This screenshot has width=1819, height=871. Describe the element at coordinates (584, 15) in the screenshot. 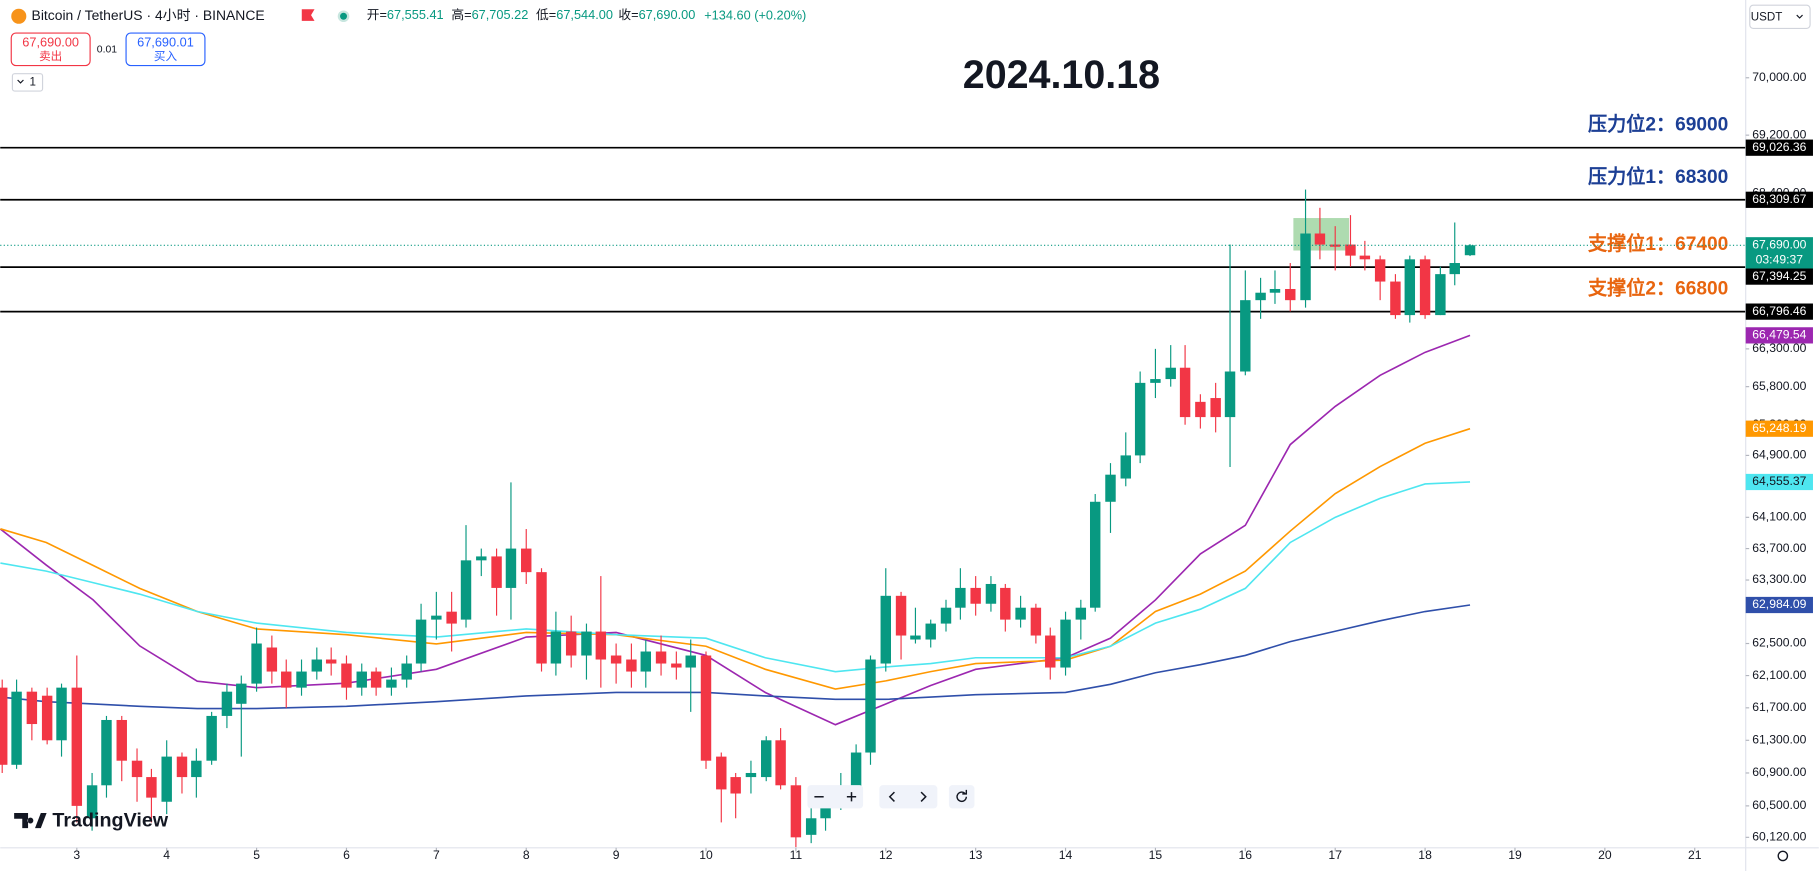

I see `ohlc-value: 67,544.00` at that location.